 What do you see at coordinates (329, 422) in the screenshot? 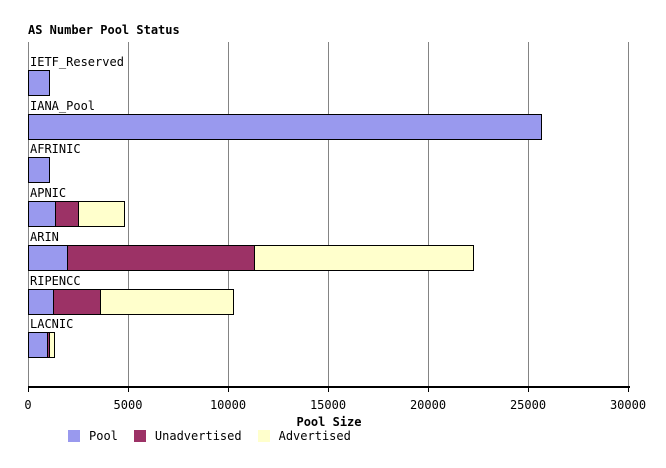
I see `x-axis-title: Pool Size` at bounding box center [329, 422].